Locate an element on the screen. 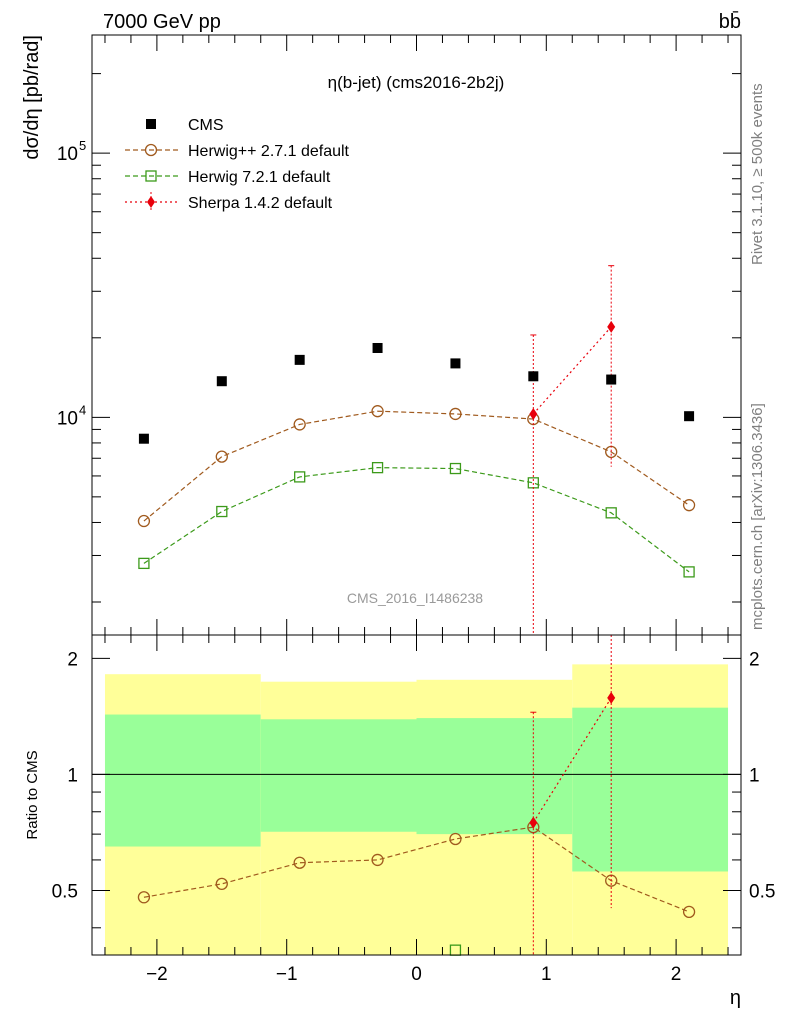 This screenshot has height=1024, width=786. main-y-tick-exponent: 4 is located at coordinates (82, 409).